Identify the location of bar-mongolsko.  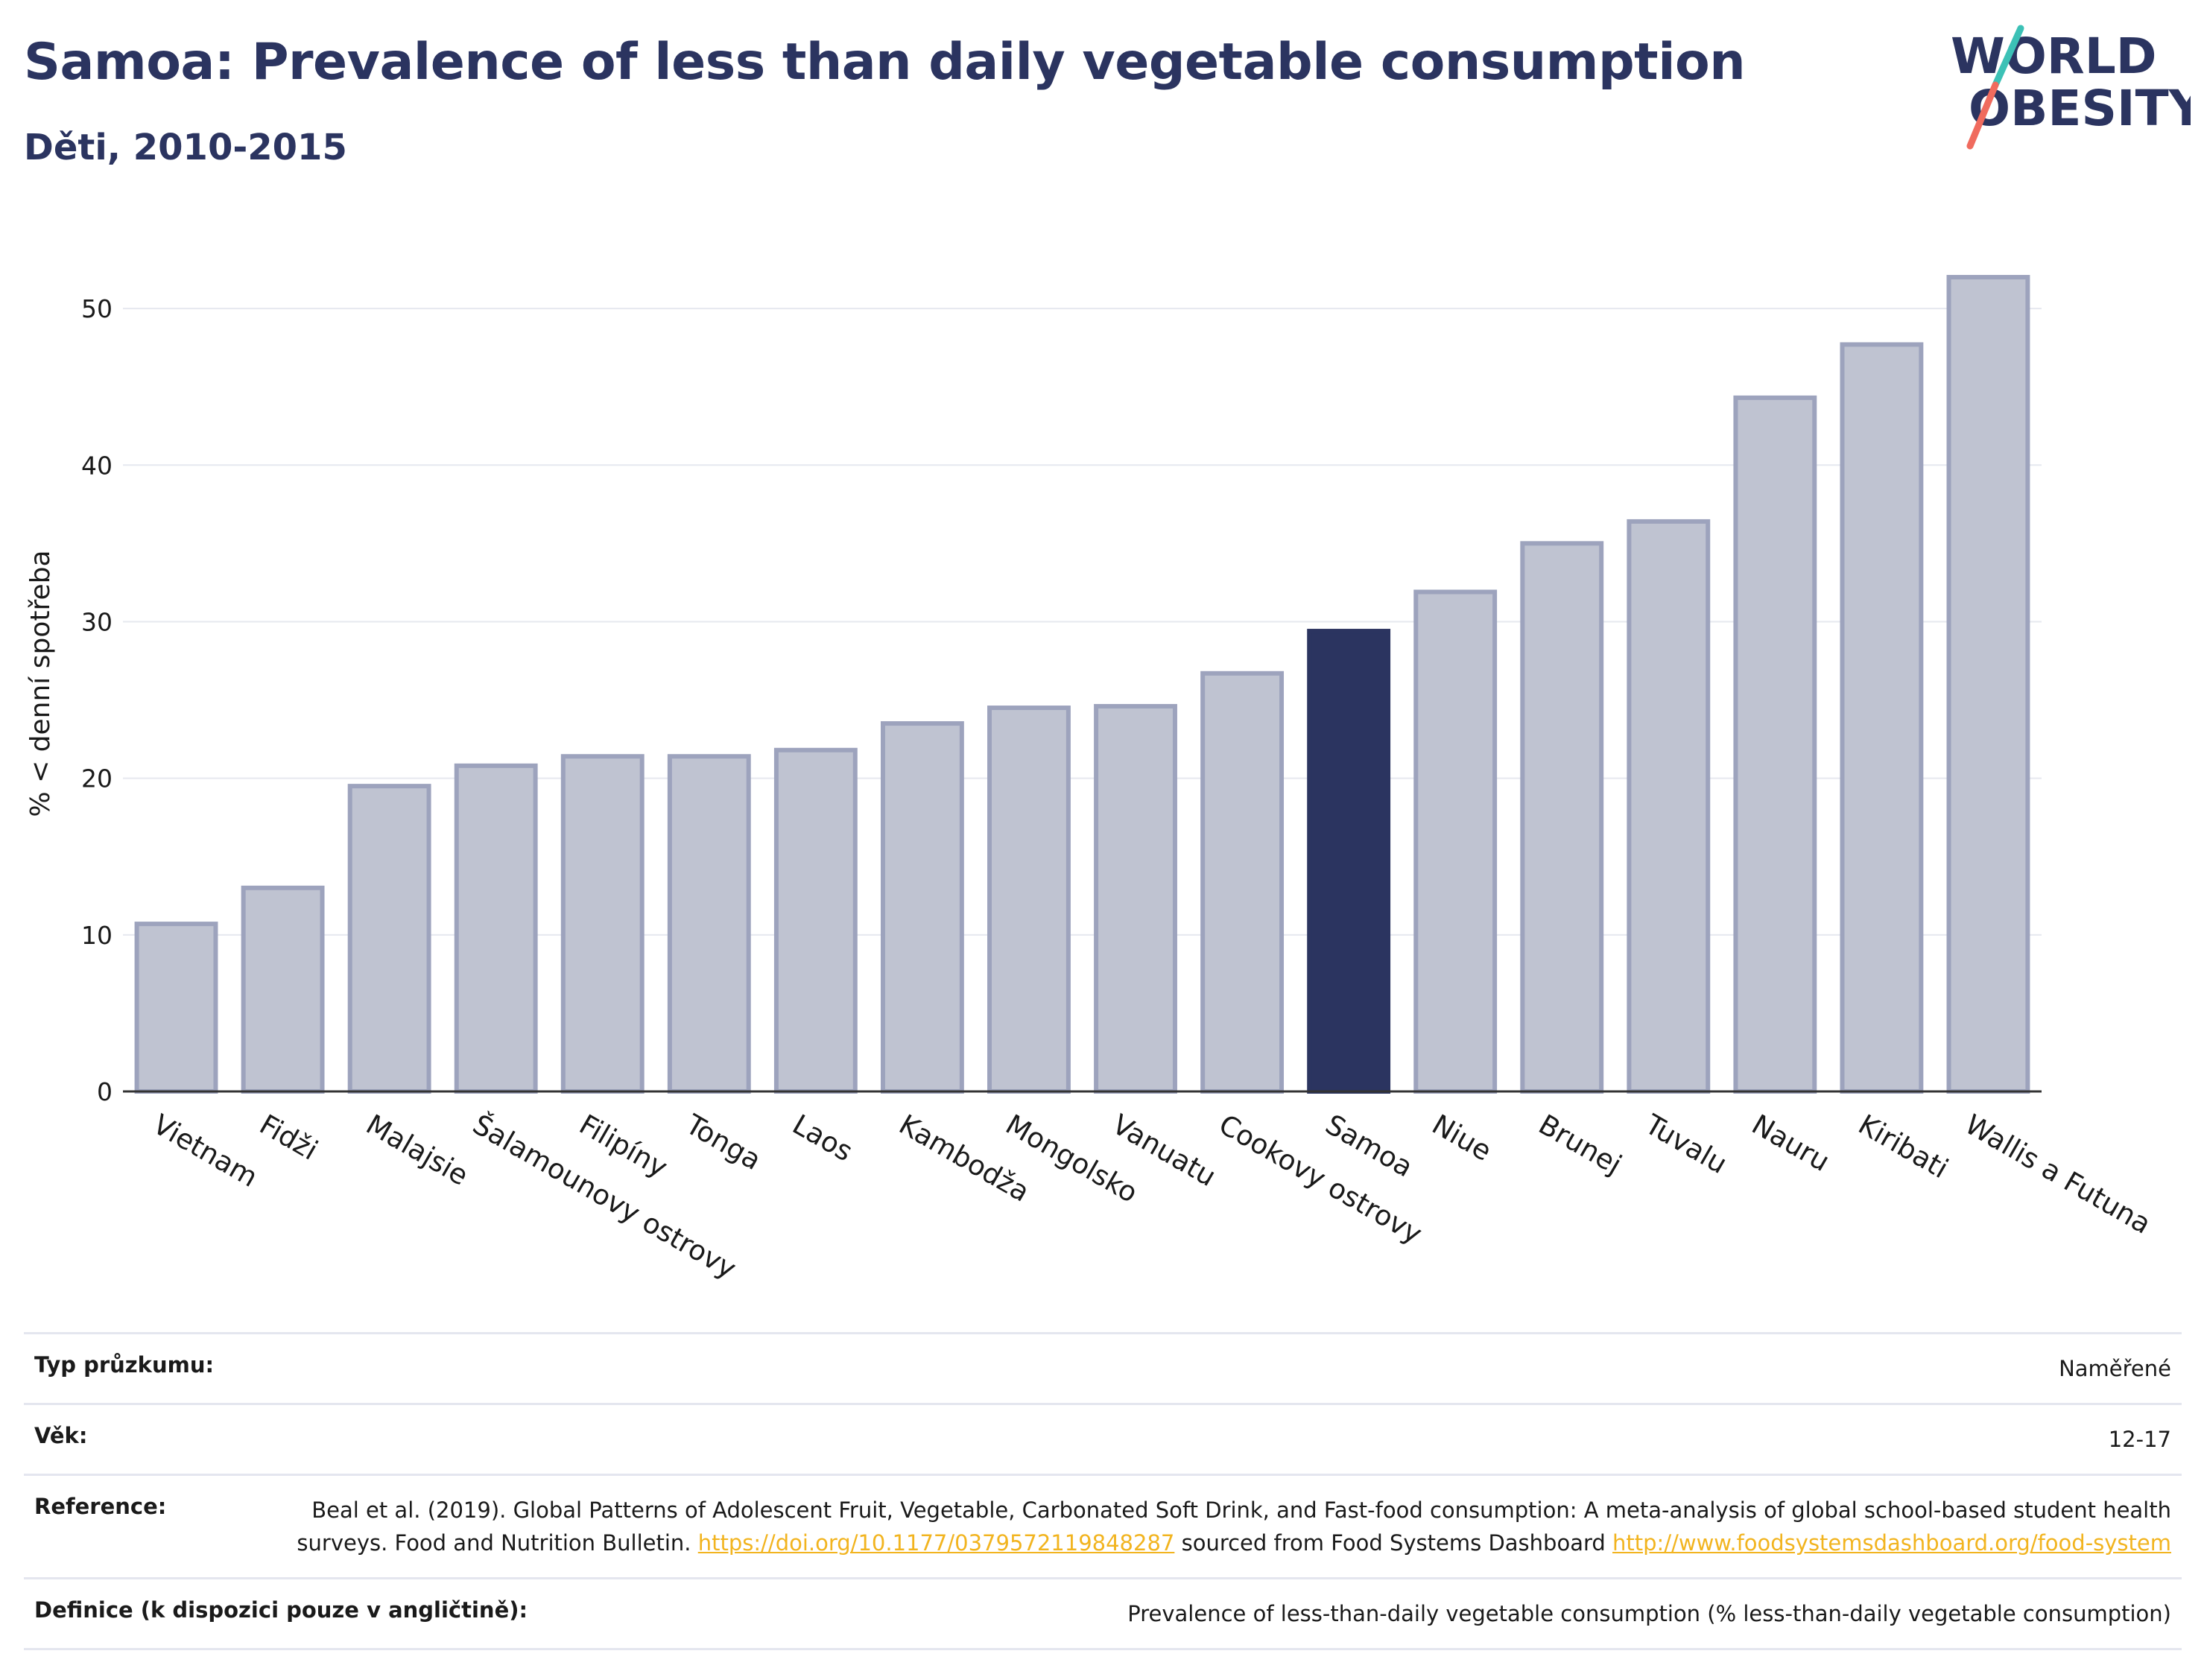
(1029, 900).